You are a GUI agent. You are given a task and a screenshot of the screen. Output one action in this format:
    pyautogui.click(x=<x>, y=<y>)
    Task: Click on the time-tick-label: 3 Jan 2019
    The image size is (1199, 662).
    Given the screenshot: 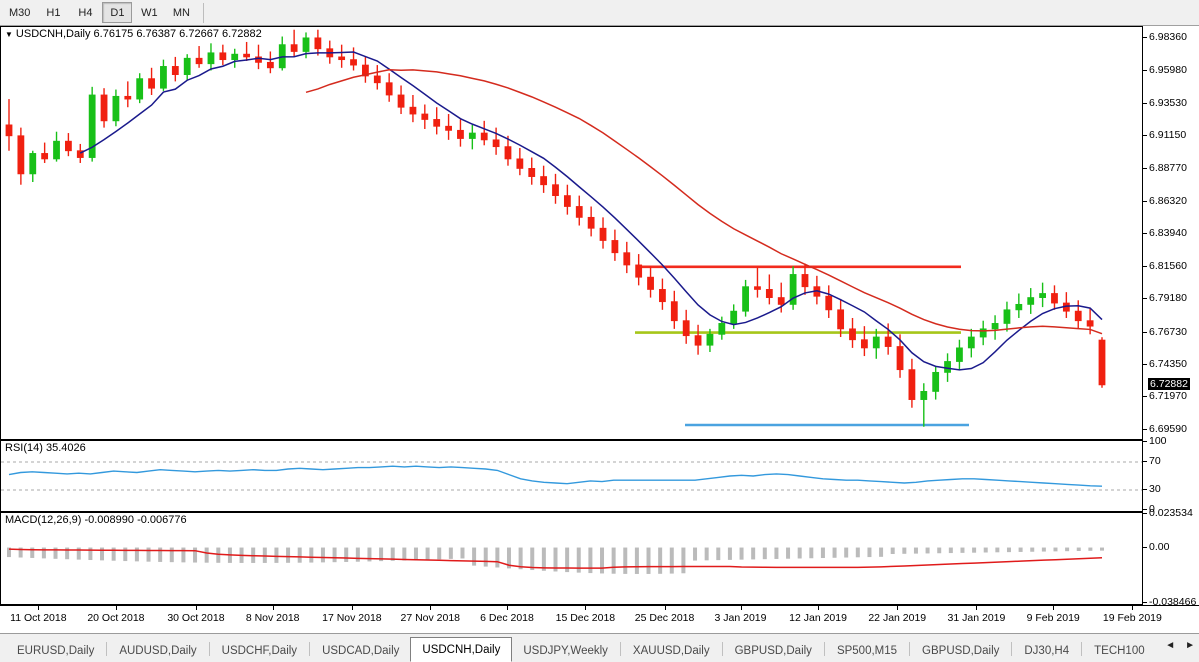 What is the action you would take?
    pyautogui.click(x=740, y=618)
    